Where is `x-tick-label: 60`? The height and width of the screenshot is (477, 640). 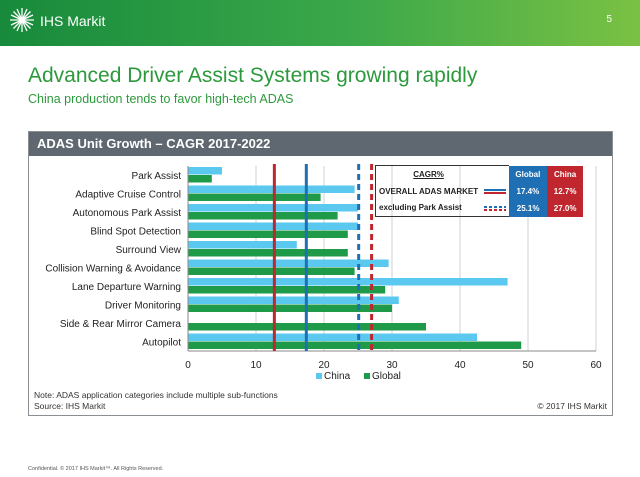
x-tick-label: 60 is located at coordinates (596, 365).